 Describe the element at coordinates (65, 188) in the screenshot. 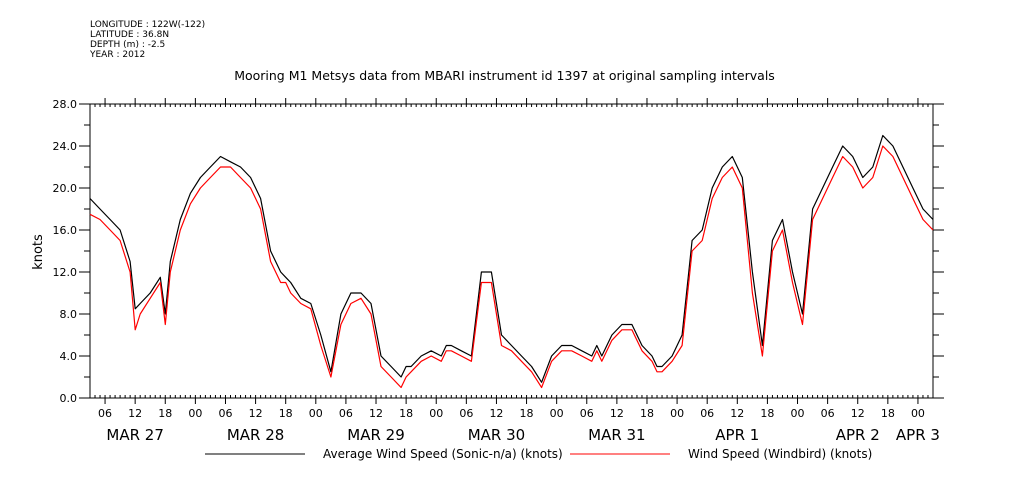

I see `y-tick-label: 20.0` at that location.